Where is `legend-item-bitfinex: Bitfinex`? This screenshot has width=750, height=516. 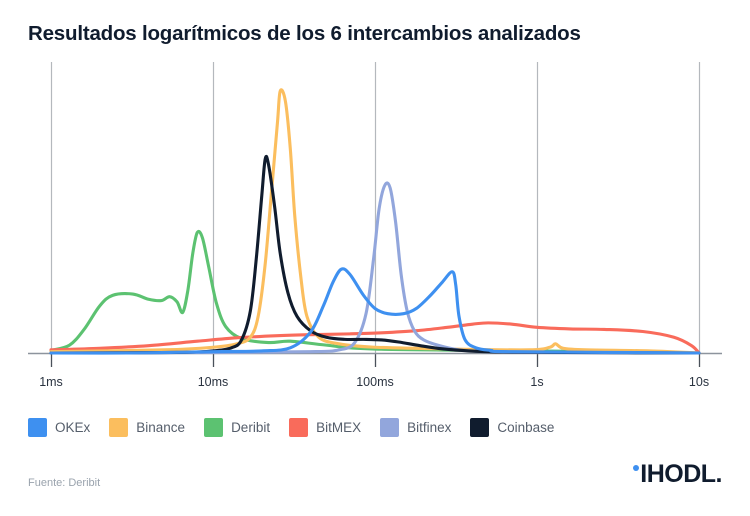 legend-item-bitfinex: Bitfinex is located at coordinates (415, 427).